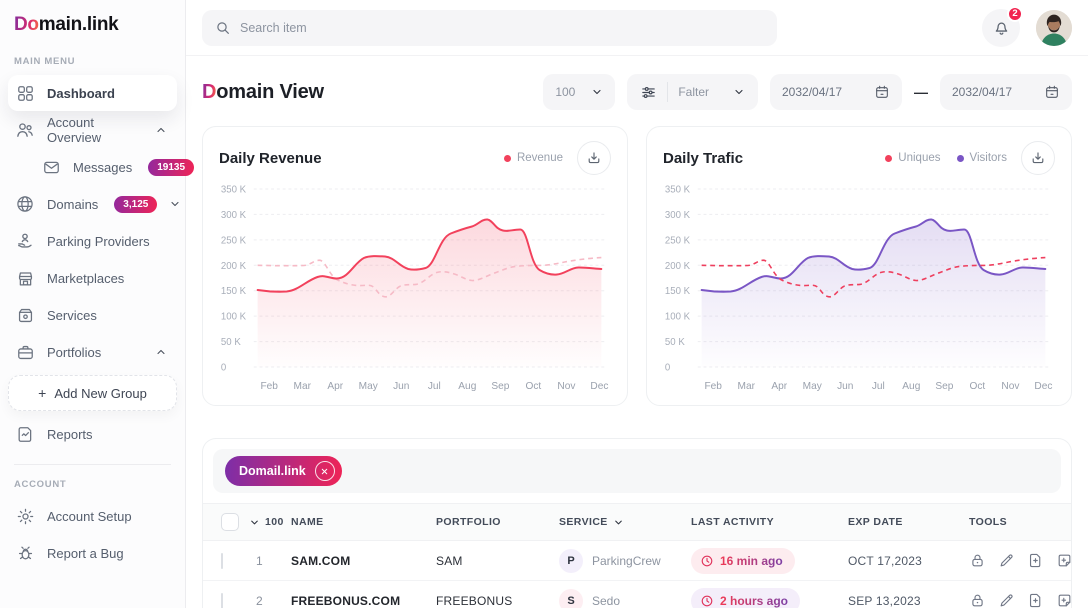  I want to click on notifications-button: 2, so click(1002, 26).